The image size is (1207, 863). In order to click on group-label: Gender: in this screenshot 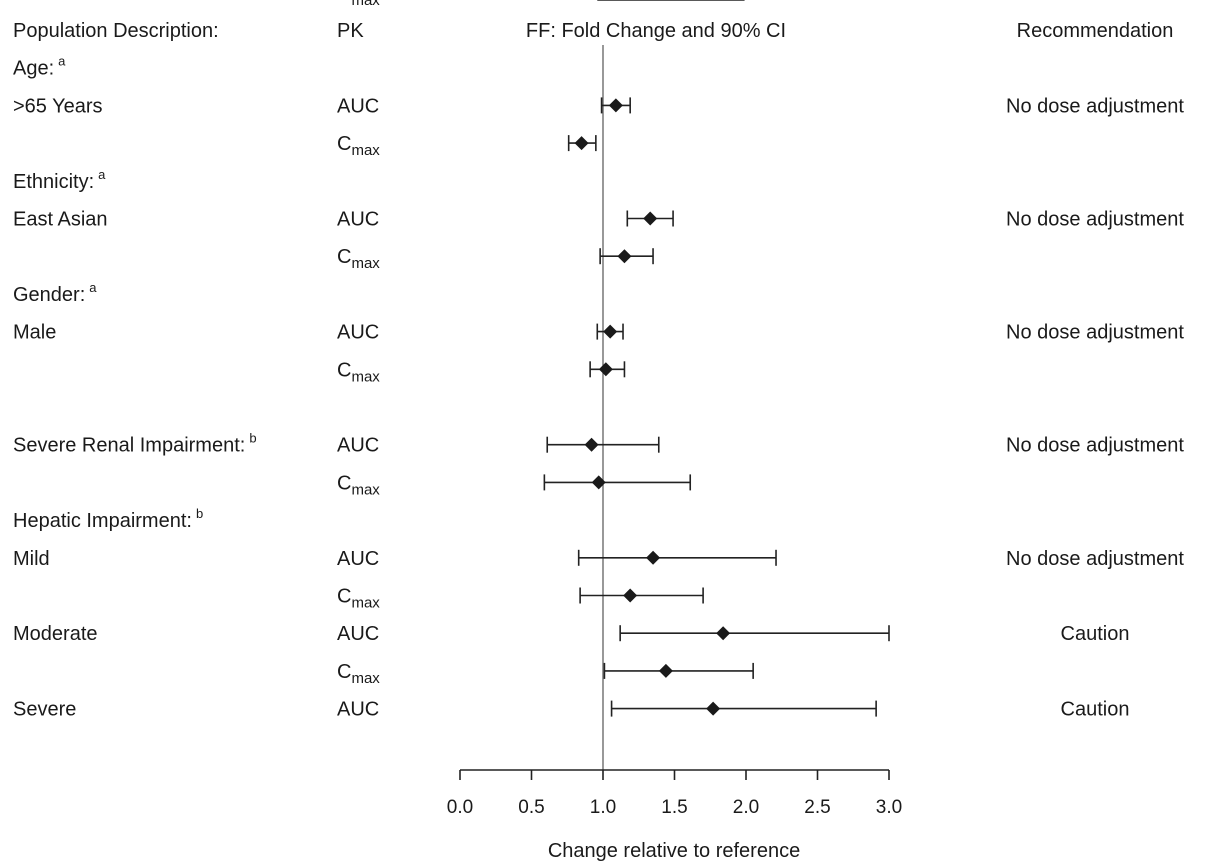, I will do `click(49, 295)`.